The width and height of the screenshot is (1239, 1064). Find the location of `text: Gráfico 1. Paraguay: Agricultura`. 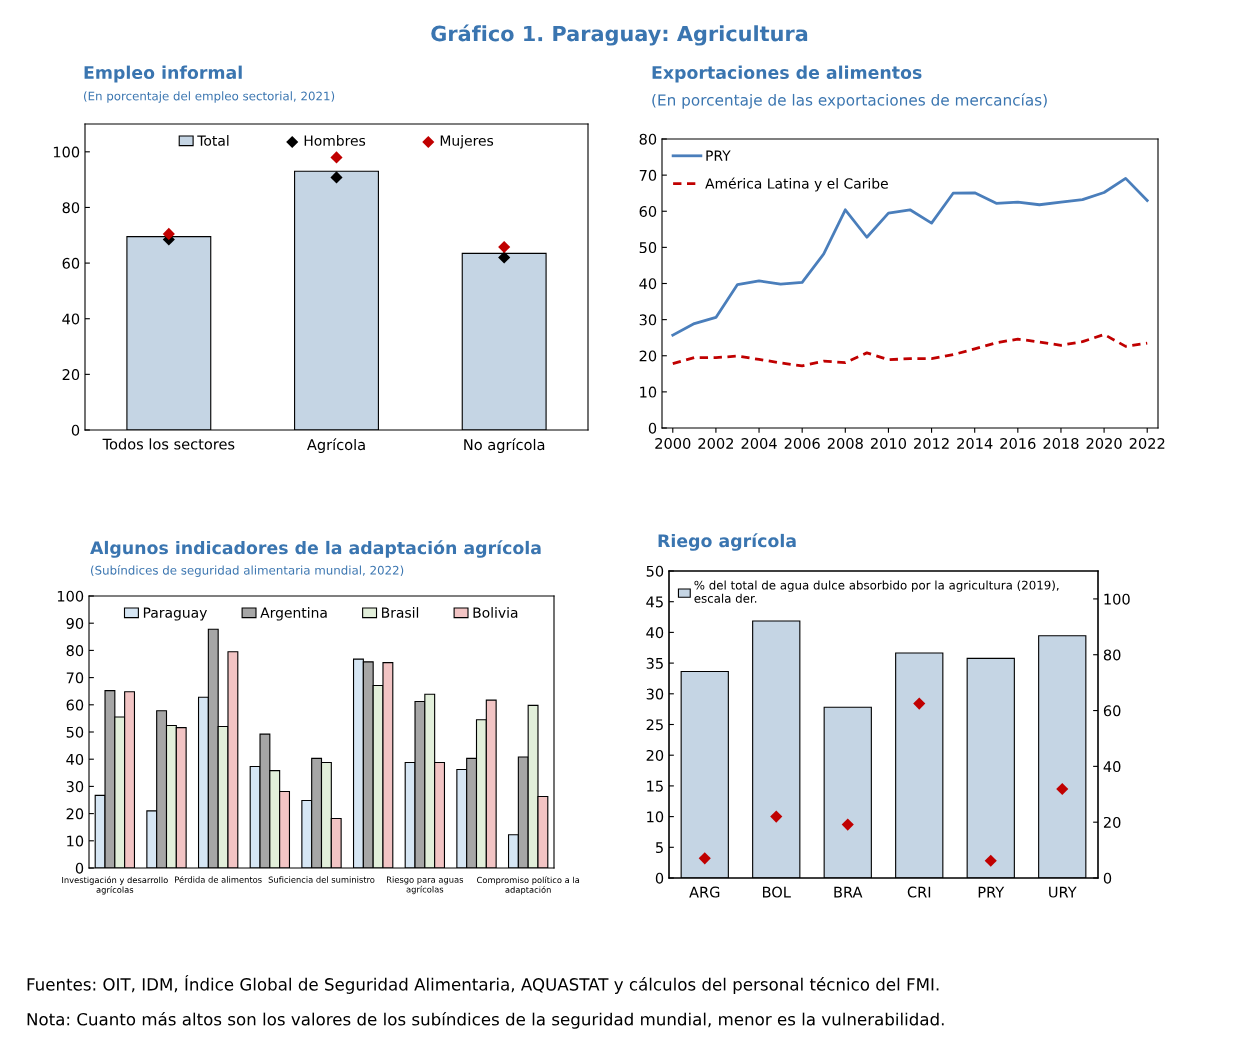

text: Gráfico 1. Paraguay: Agricultura is located at coordinates (619, 35).